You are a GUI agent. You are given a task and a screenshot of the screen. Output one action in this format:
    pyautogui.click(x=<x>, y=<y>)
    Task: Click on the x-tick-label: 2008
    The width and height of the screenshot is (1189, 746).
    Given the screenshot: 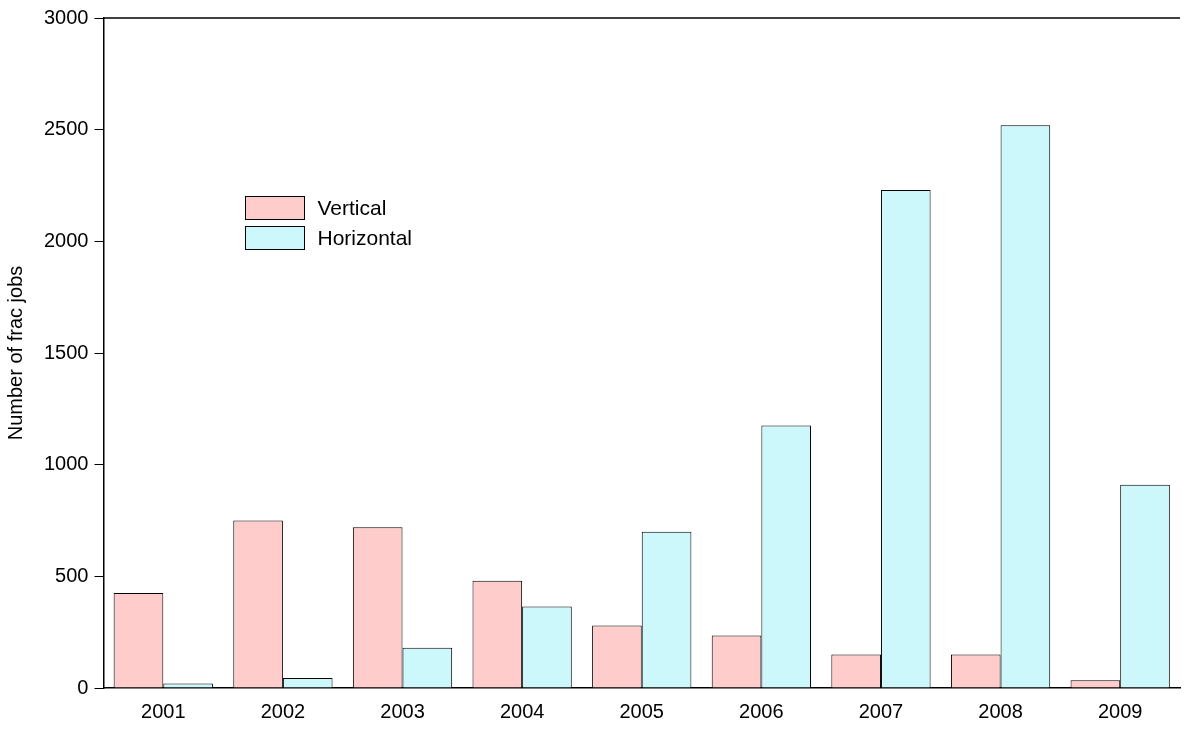 What is the action you would take?
    pyautogui.click(x=1000, y=710)
    